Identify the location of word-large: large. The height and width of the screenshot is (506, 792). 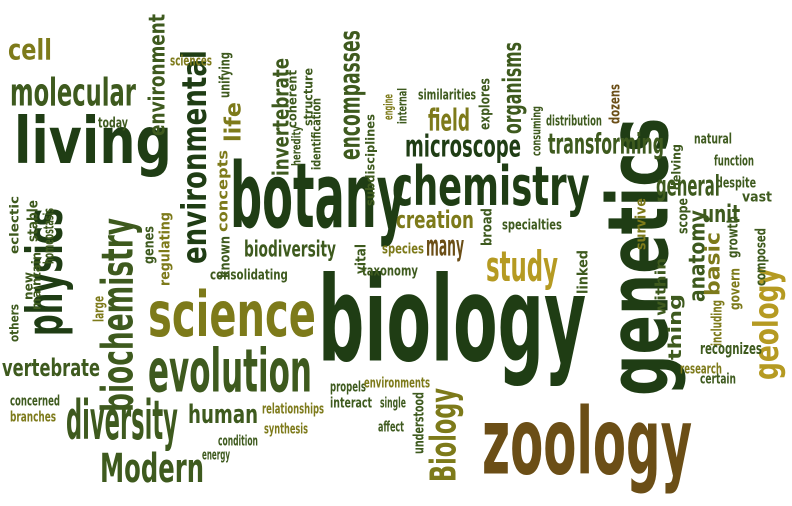
(98, 308).